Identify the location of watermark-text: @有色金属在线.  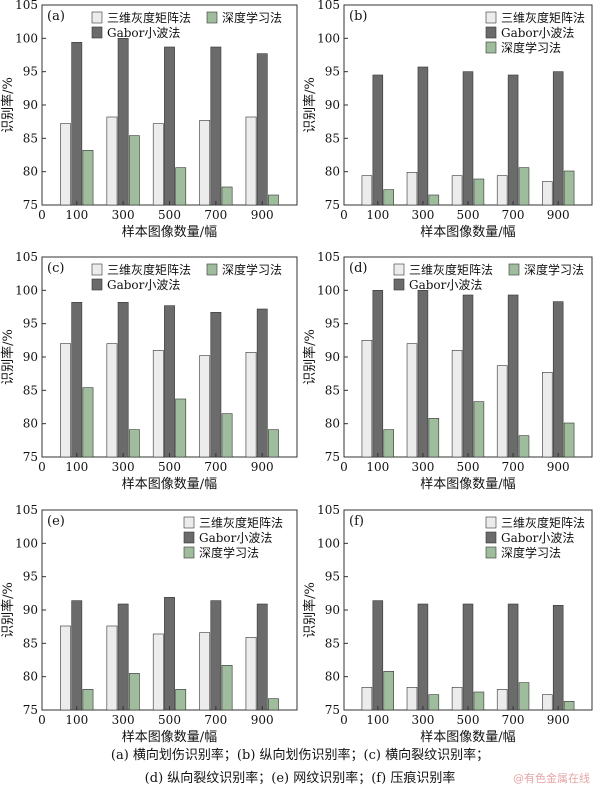
(551, 778).